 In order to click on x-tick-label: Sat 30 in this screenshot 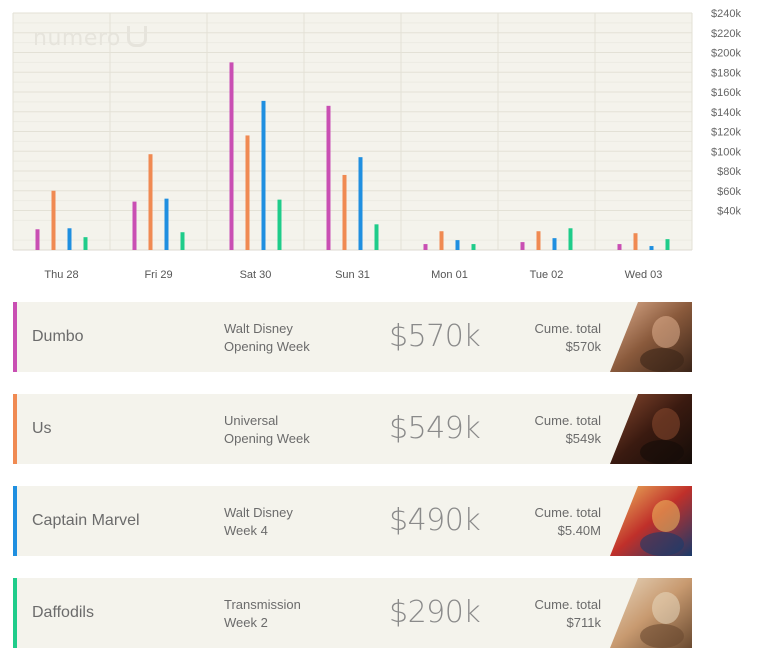, I will do `click(256, 275)`.